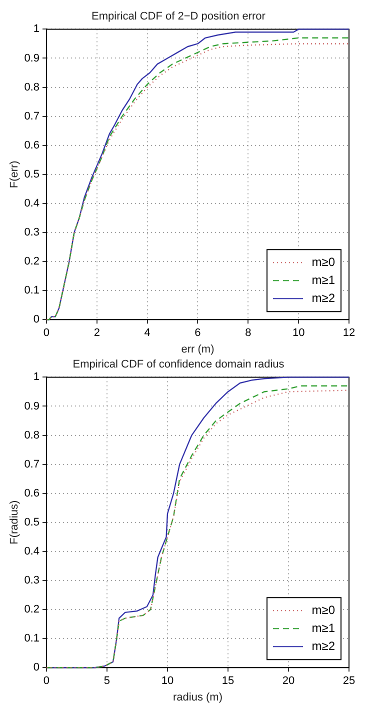 This screenshot has height=717, width=369. What do you see at coordinates (147, 333) in the screenshot?
I see `x-tick-label: 4` at bounding box center [147, 333].